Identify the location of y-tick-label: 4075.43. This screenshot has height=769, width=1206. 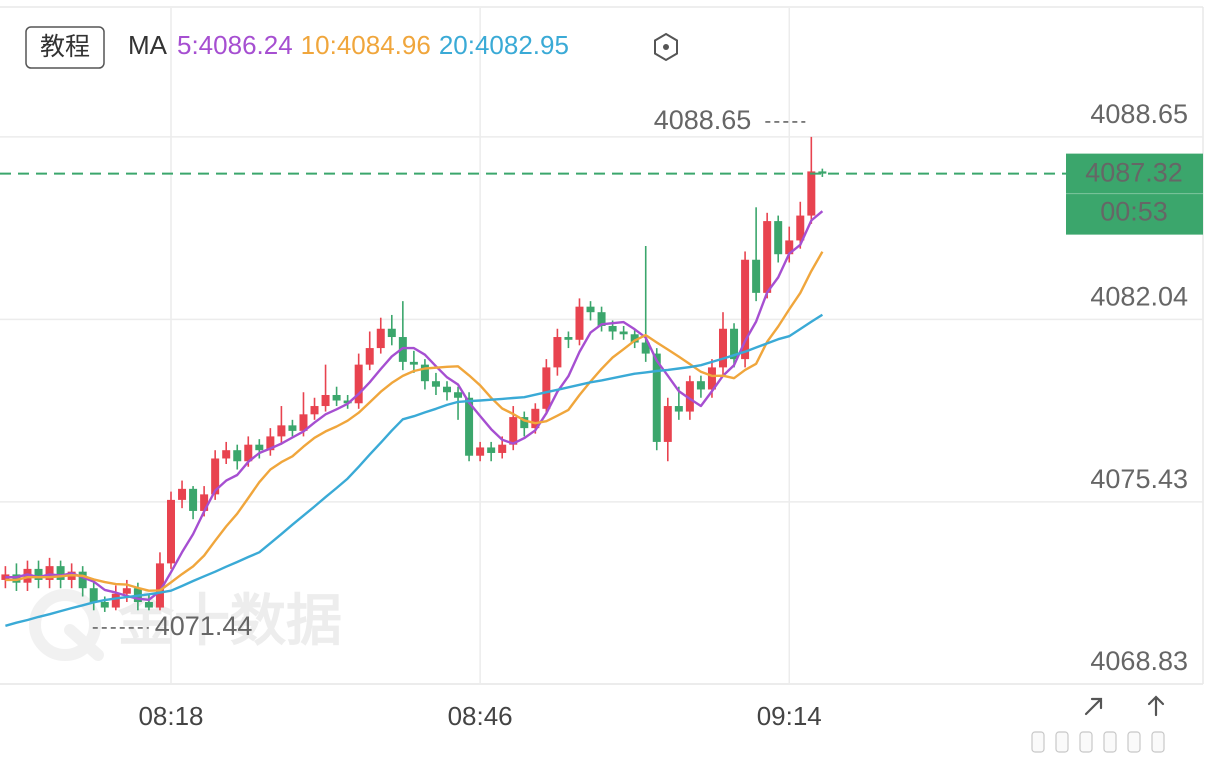
(1139, 479).